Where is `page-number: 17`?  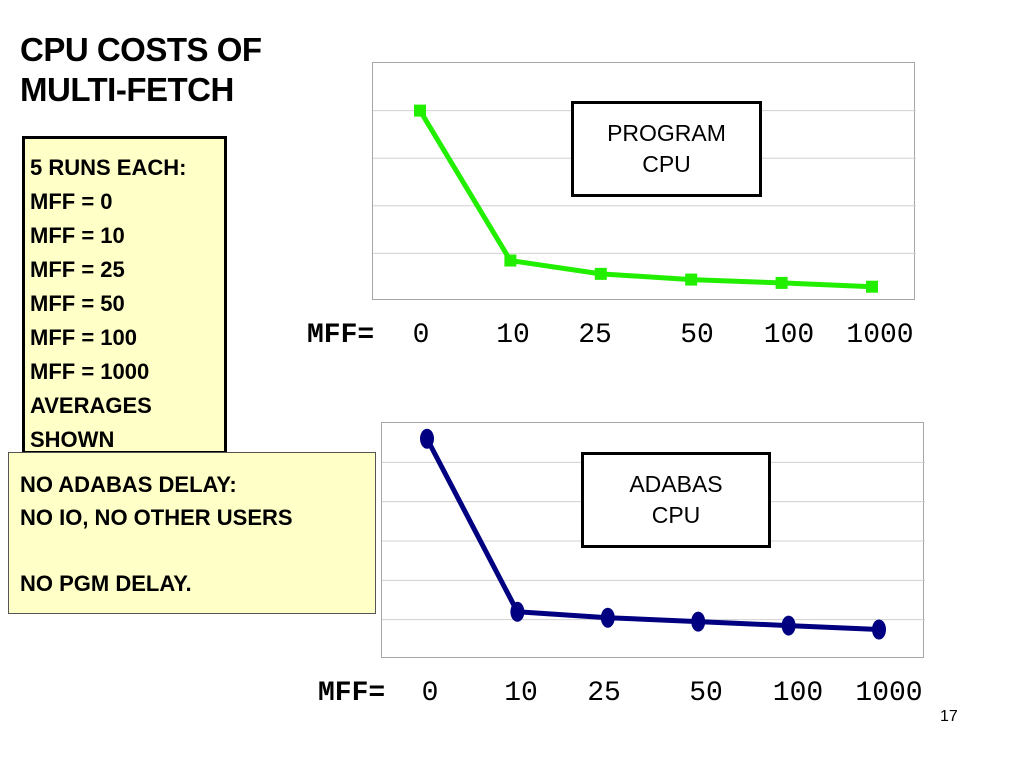
page-number: 17 is located at coordinates (949, 716).